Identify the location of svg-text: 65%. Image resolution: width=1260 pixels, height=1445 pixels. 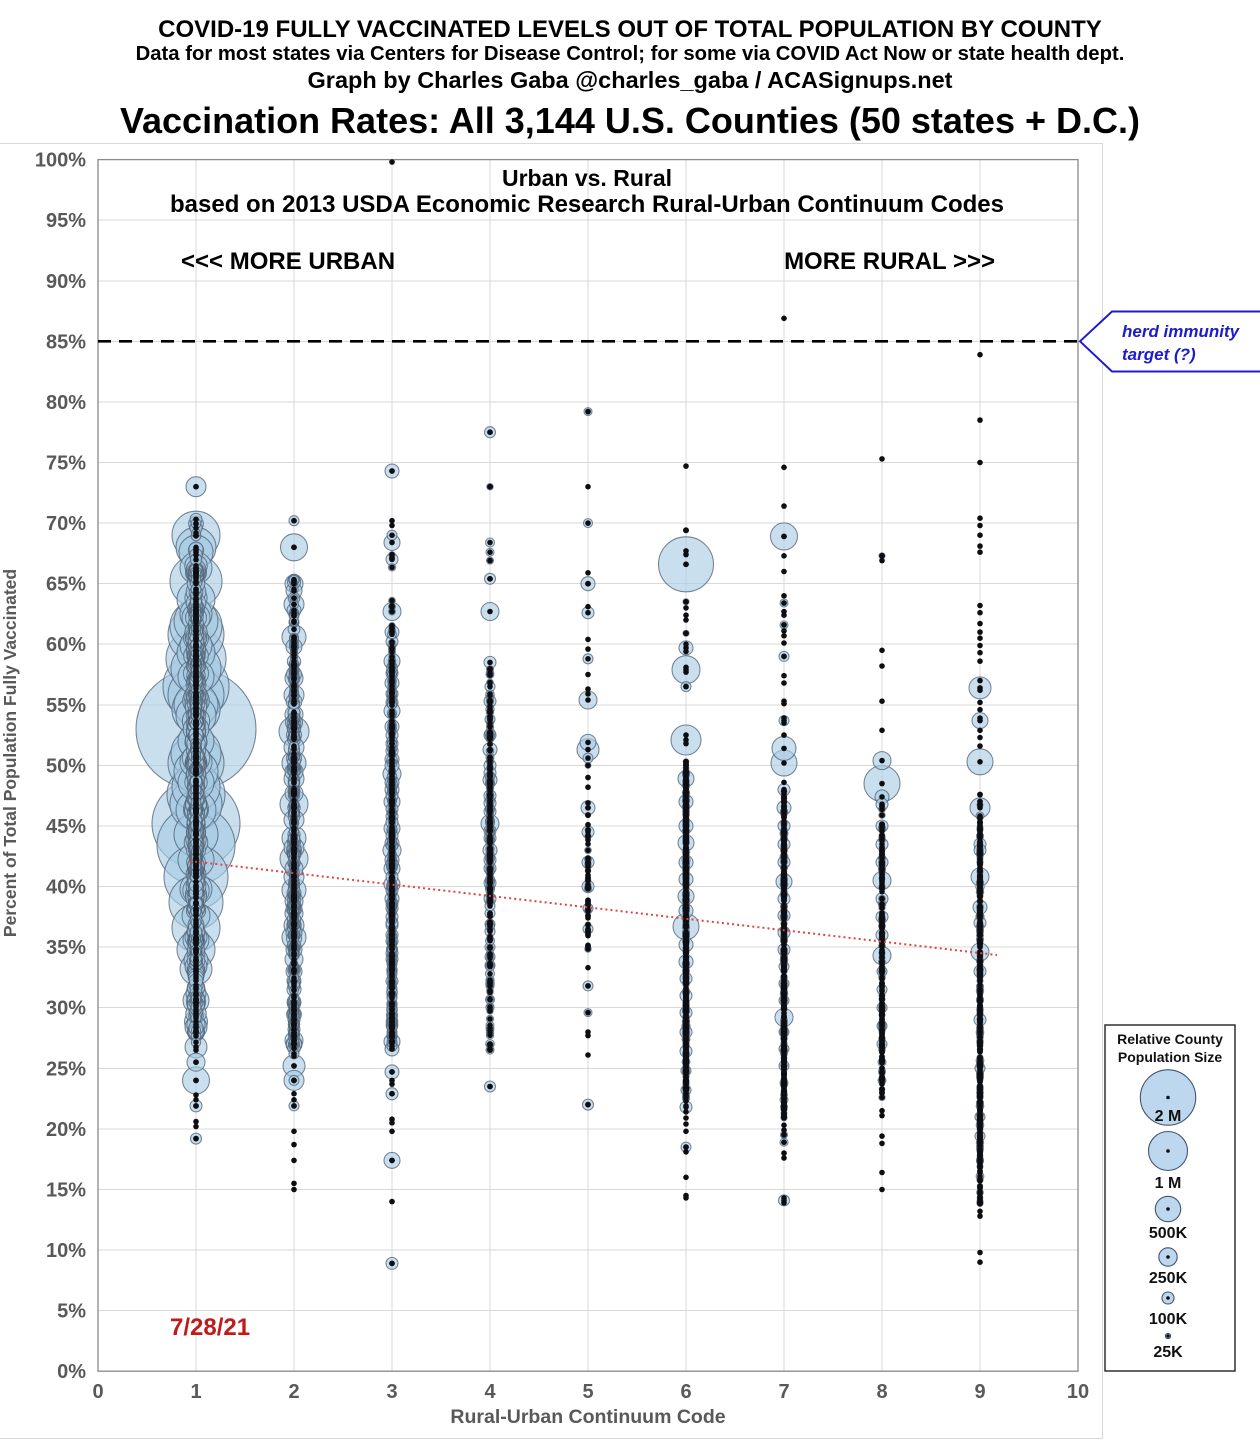
(66, 585).